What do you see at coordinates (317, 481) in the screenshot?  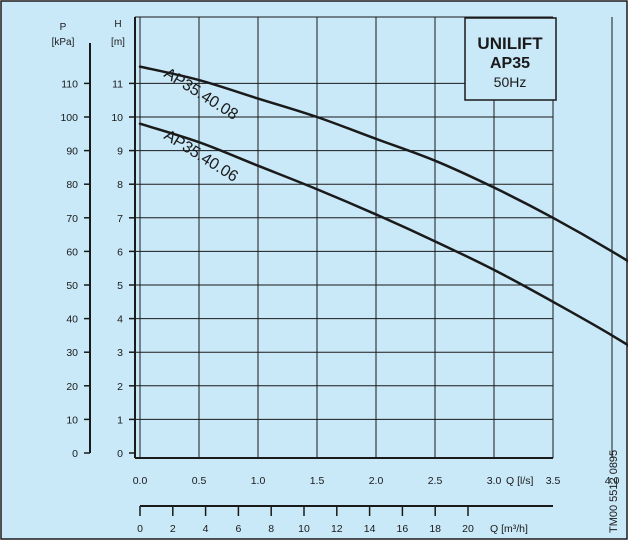 I see `flow-ls-tick-label: 1.5` at bounding box center [317, 481].